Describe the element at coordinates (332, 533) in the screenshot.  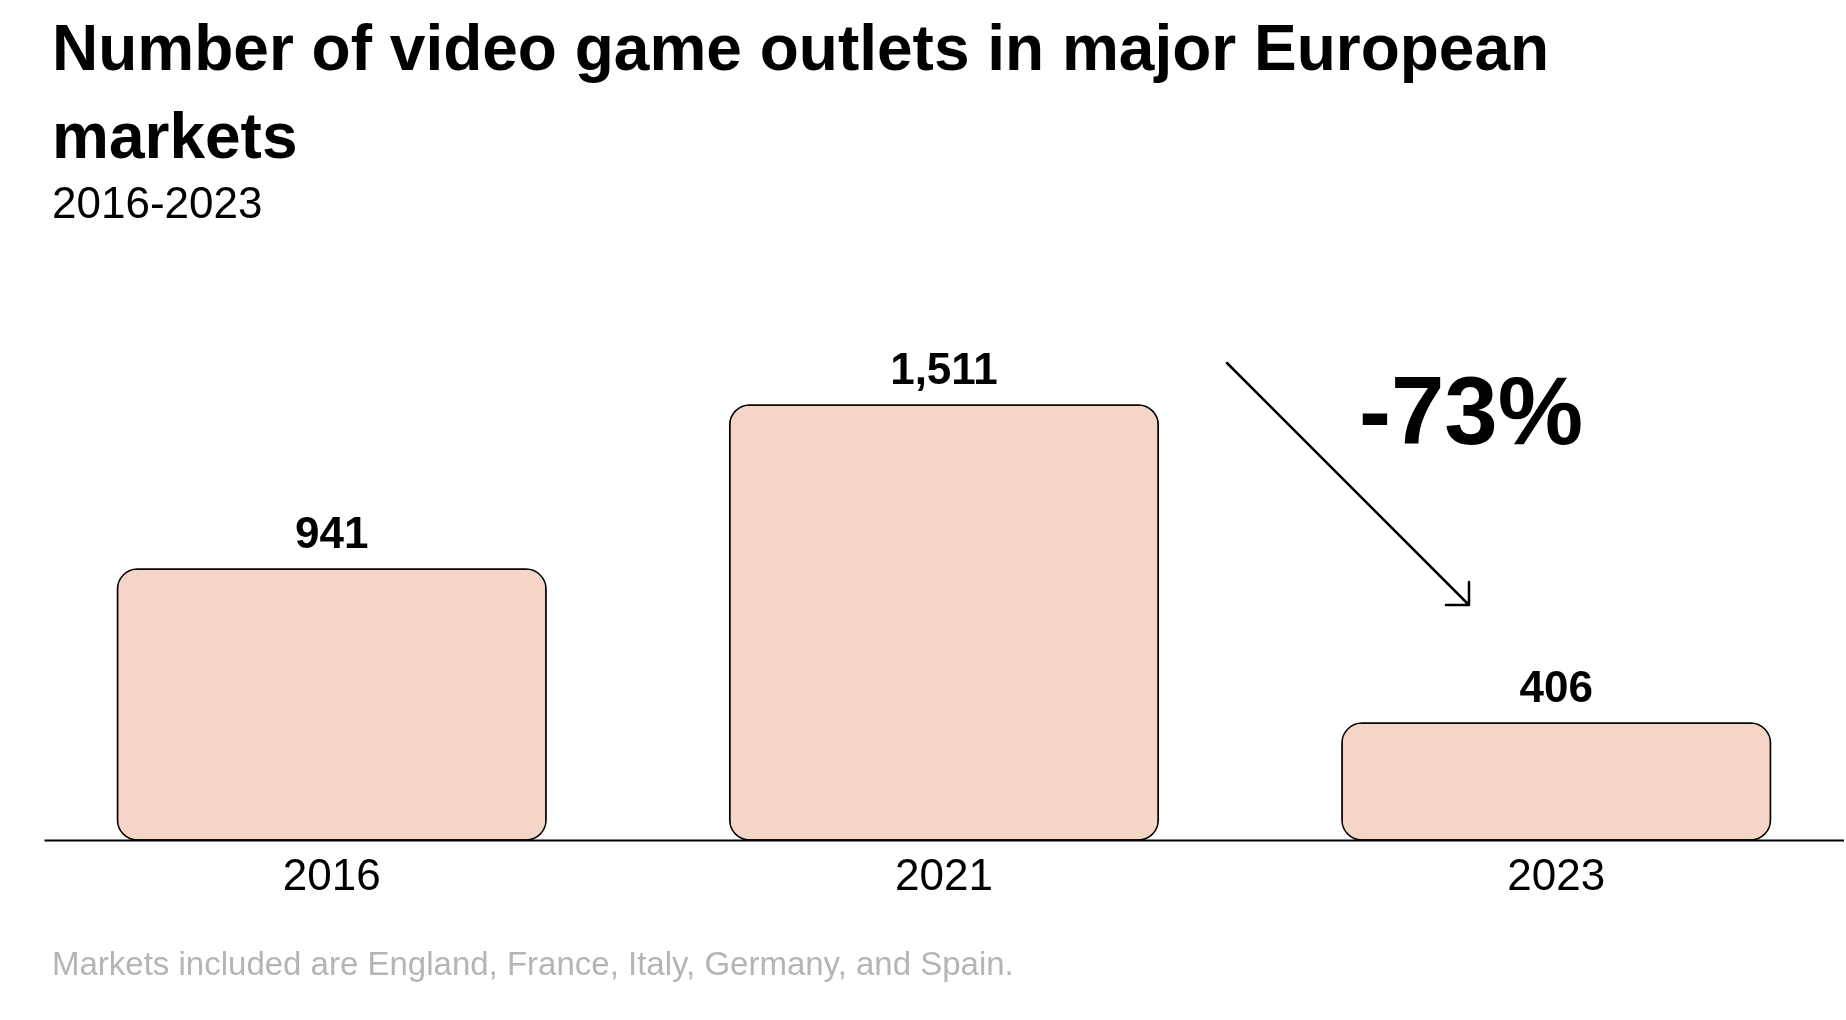
I see `data-label: 941` at that location.